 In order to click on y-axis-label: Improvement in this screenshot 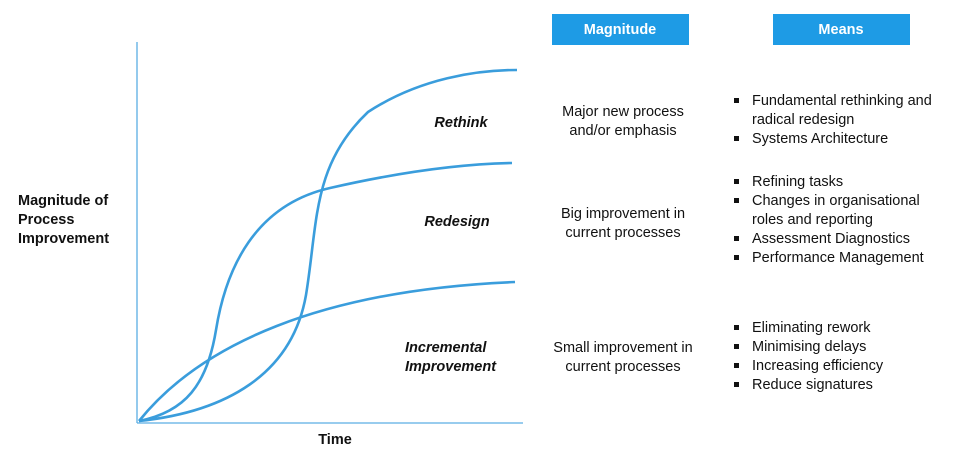, I will do `click(63, 239)`.